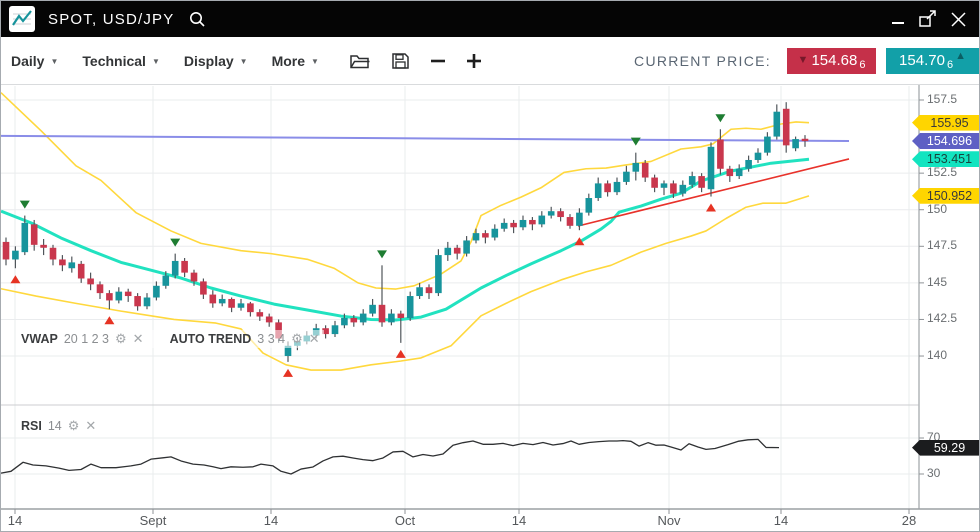  I want to click on menu-more: More ▼, so click(295, 61).